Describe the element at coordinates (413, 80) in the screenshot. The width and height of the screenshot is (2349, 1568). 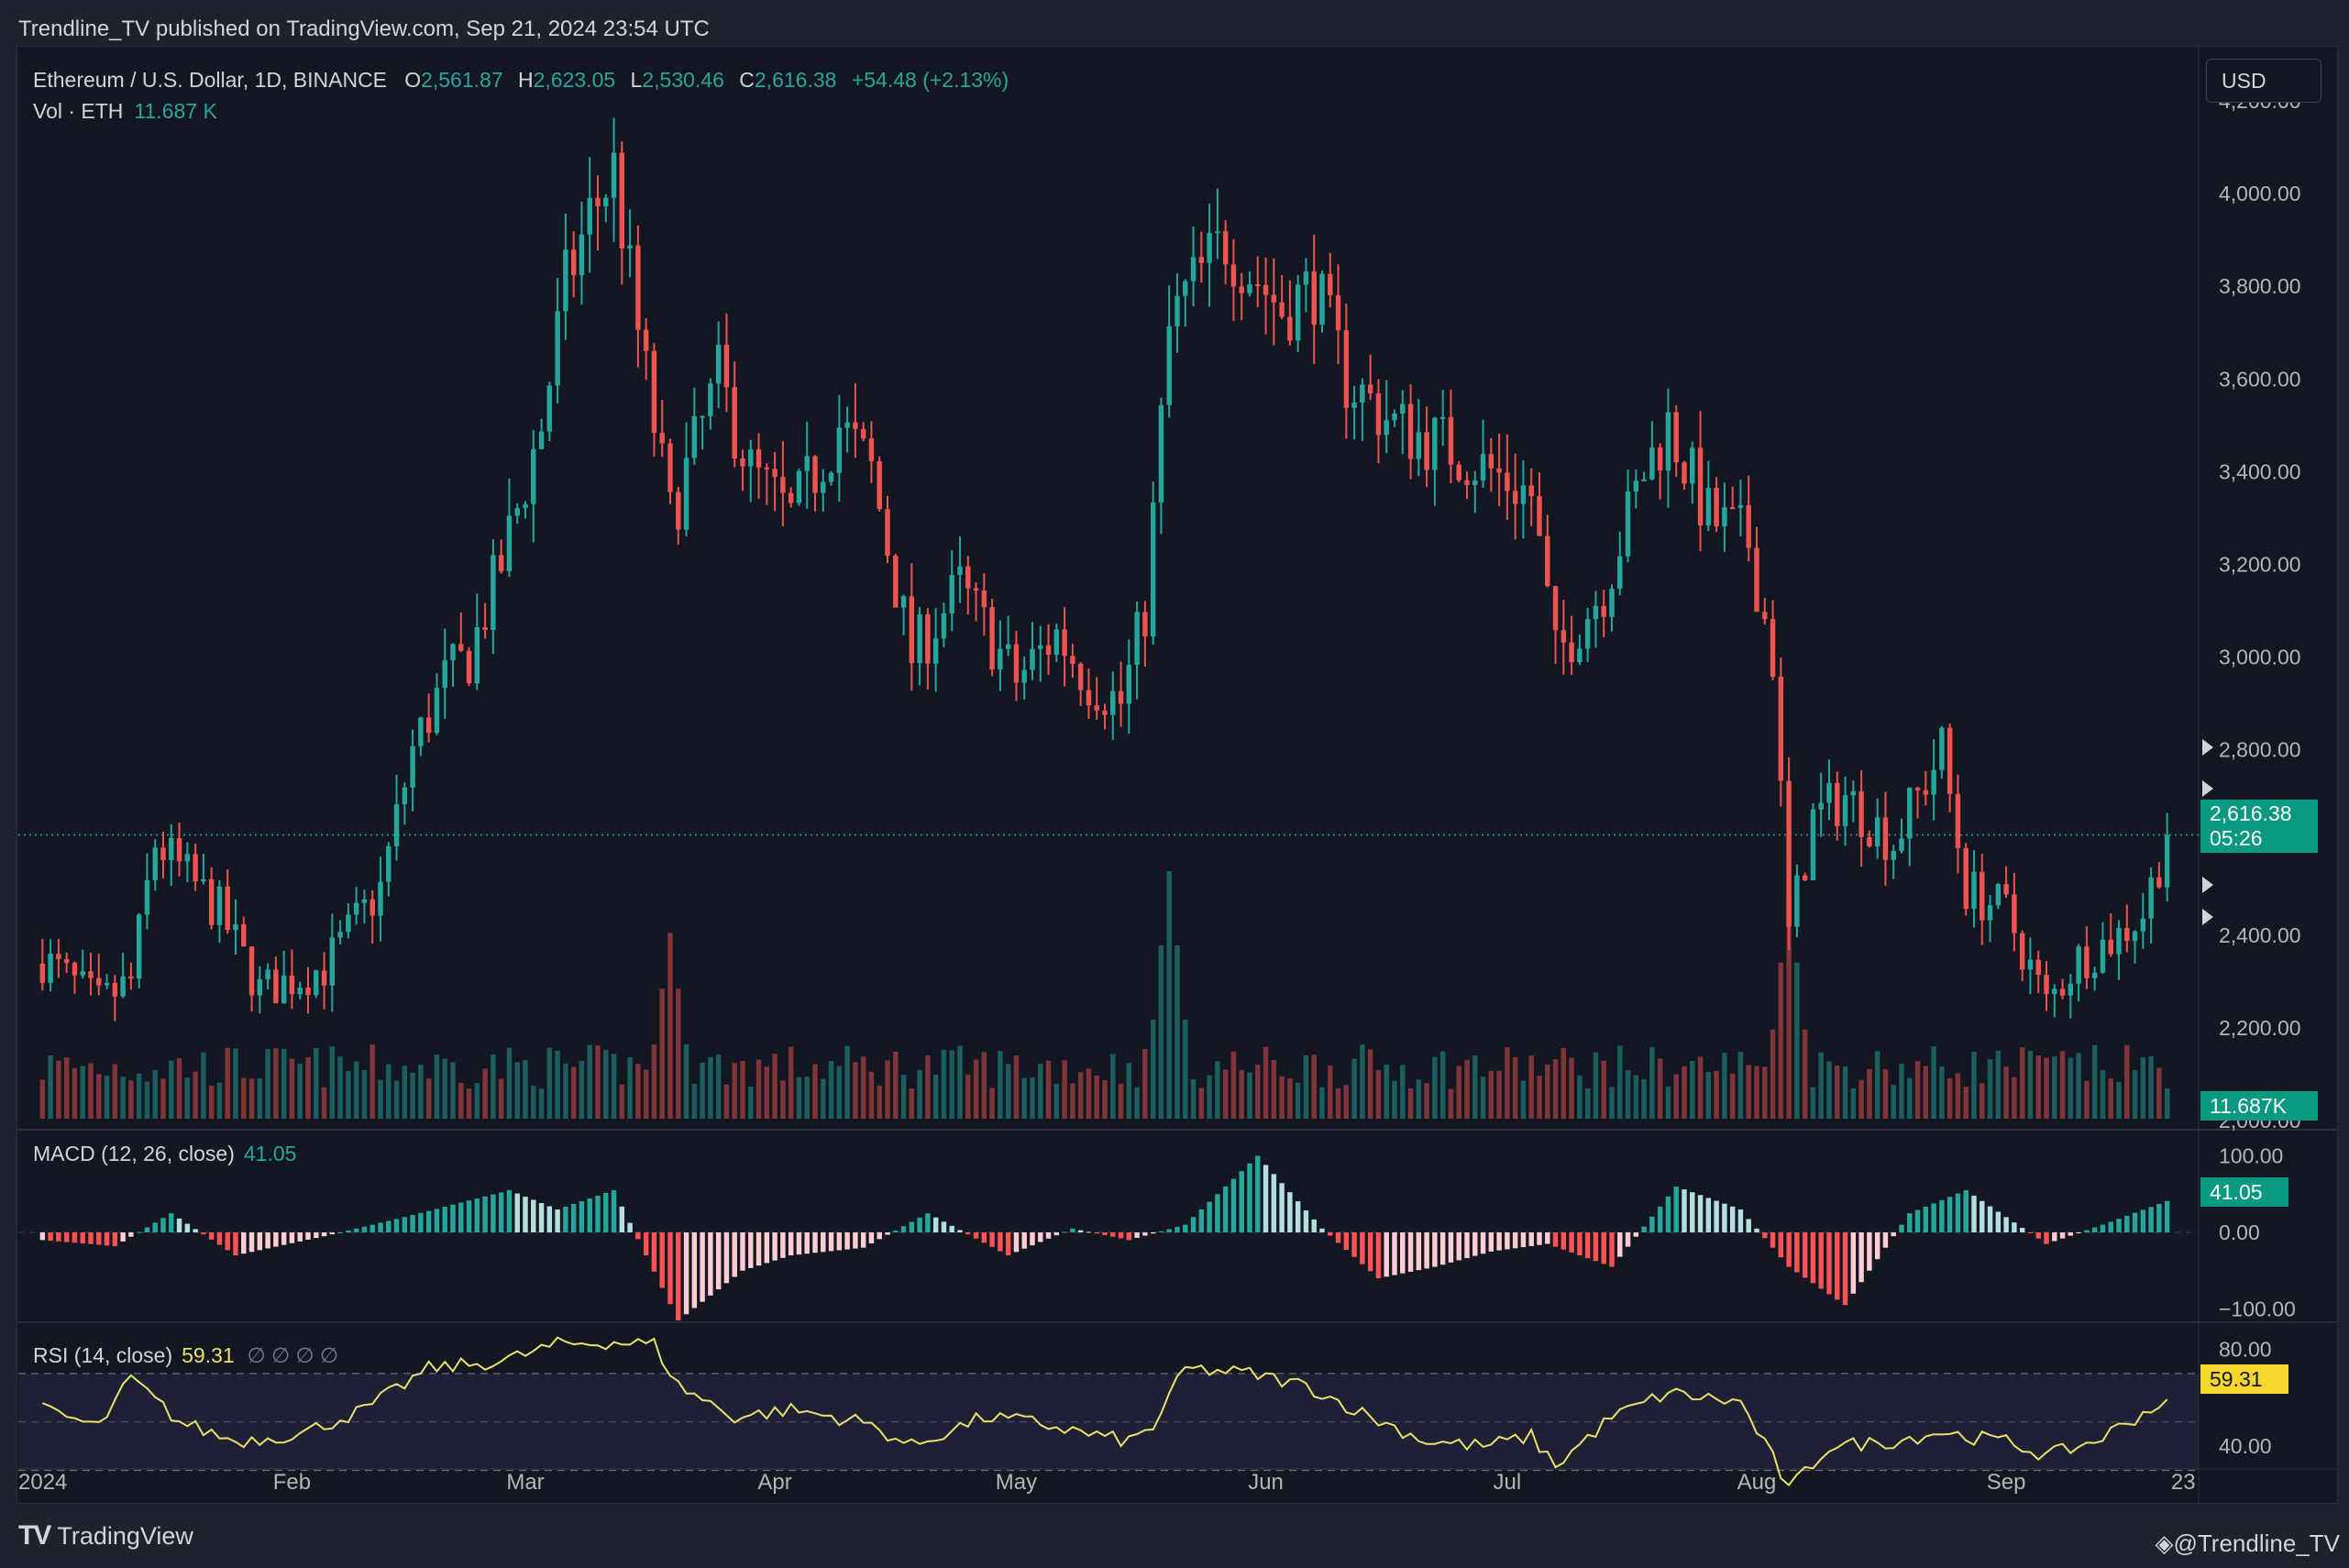
I see `open-label: O` at that location.